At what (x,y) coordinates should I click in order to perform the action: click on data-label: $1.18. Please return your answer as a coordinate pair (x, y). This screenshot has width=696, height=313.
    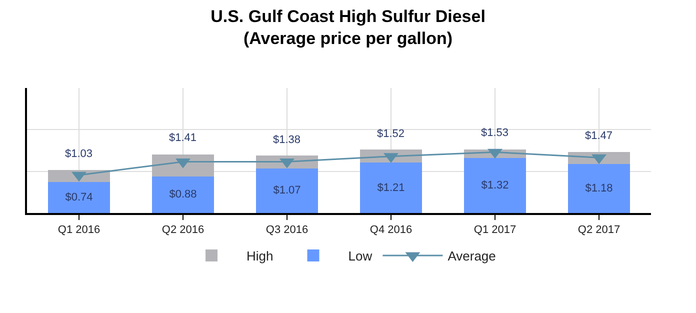
    Looking at the image, I should click on (599, 188).